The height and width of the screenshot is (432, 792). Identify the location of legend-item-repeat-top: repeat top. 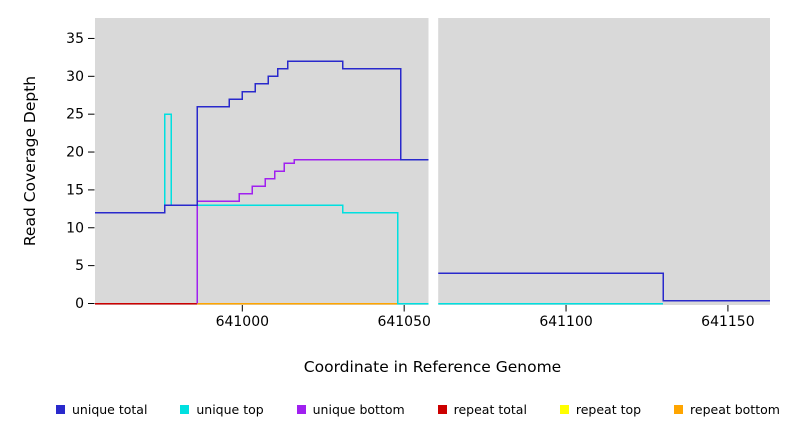
(600, 409).